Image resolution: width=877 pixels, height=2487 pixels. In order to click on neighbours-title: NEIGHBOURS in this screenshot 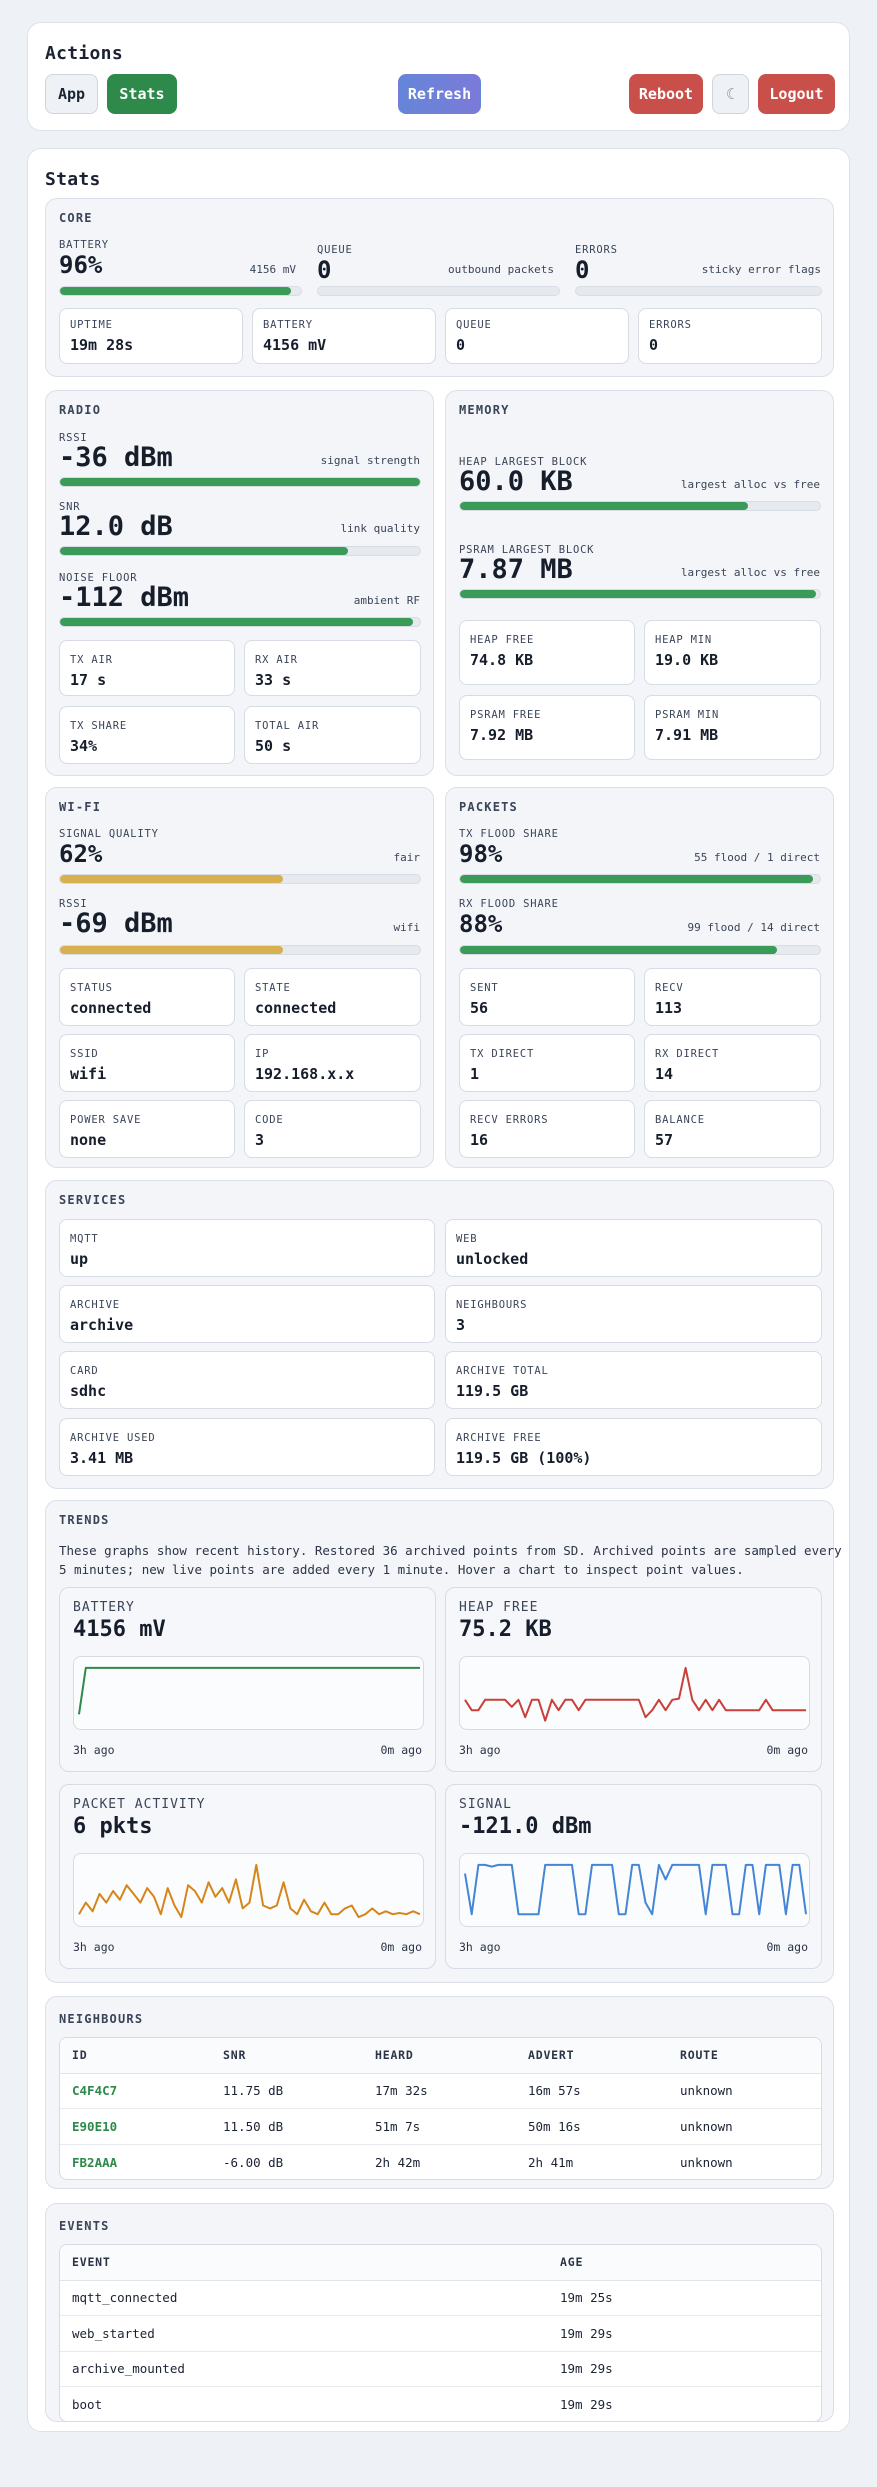, I will do `click(101, 2019)`.